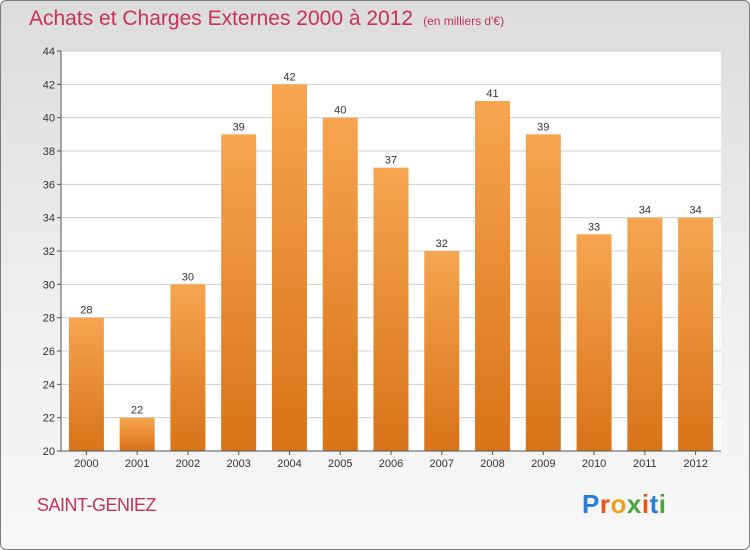  Describe the element at coordinates (49, 219) in the screenshot. I see `y-tick-label: 34` at that location.